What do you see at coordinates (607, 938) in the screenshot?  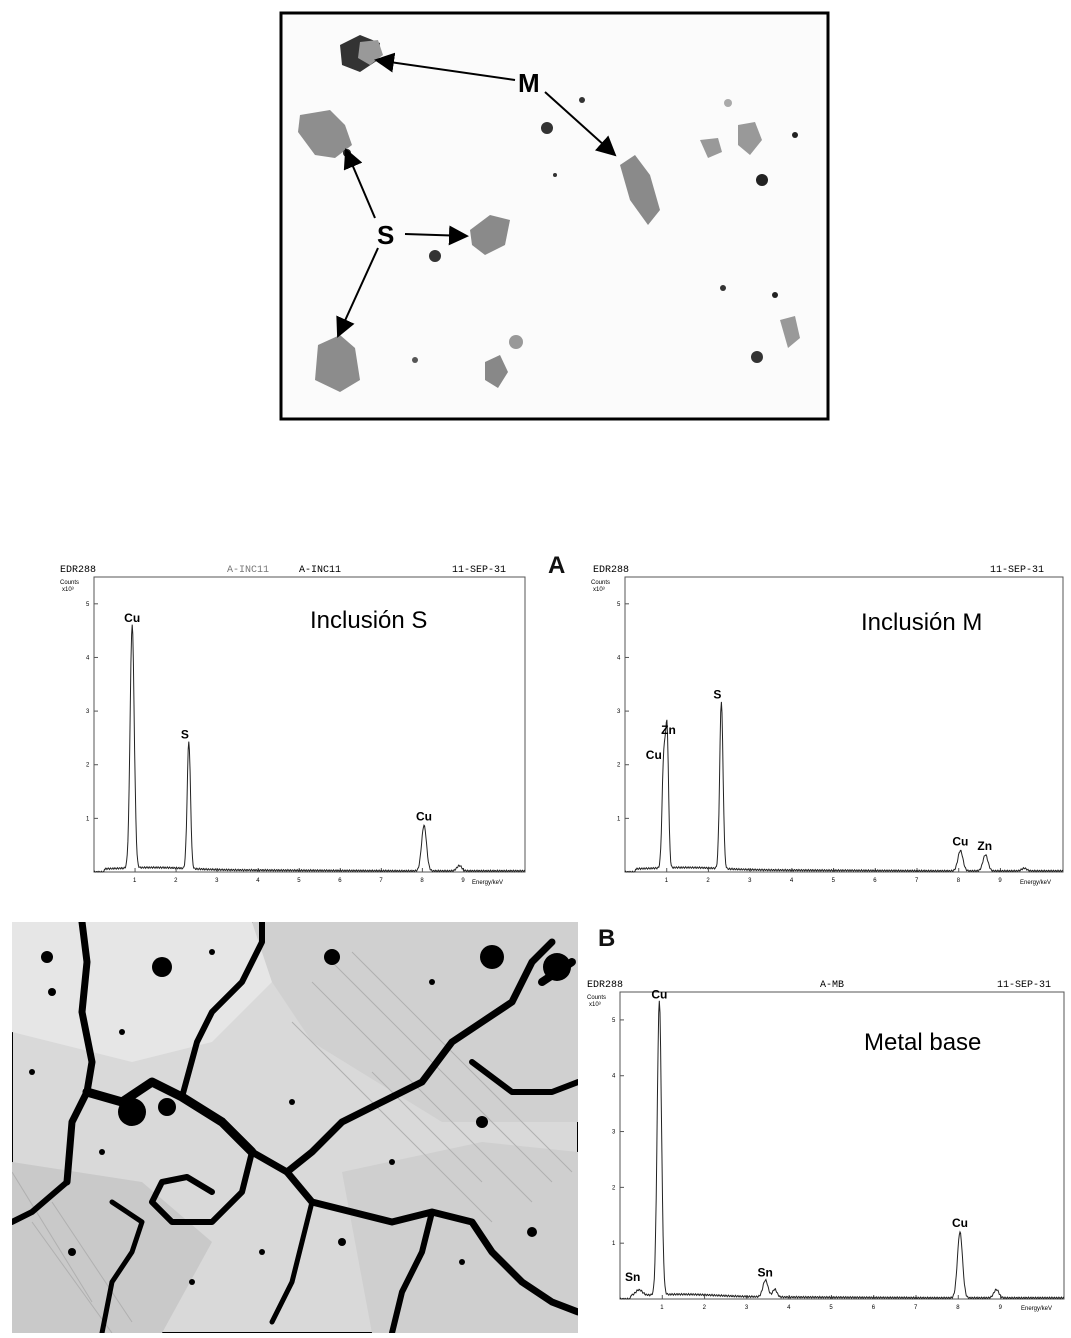 I see `panel-label-b: B` at bounding box center [607, 938].